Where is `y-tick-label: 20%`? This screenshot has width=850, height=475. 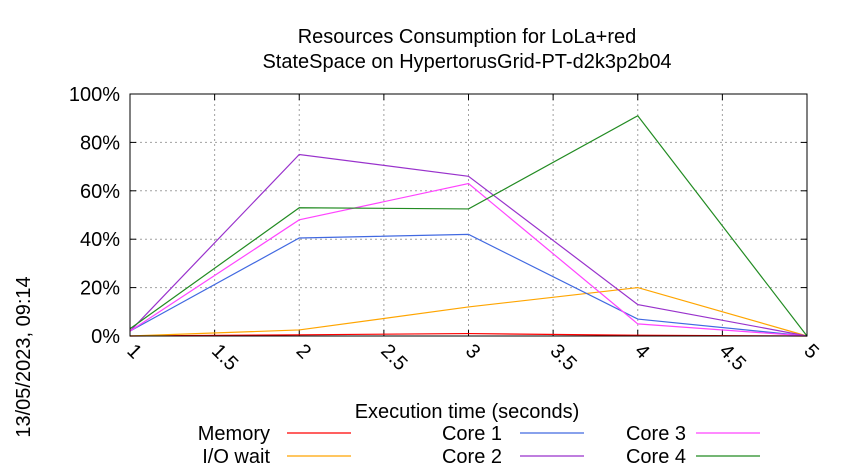 y-tick-label: 20% is located at coordinates (100, 289).